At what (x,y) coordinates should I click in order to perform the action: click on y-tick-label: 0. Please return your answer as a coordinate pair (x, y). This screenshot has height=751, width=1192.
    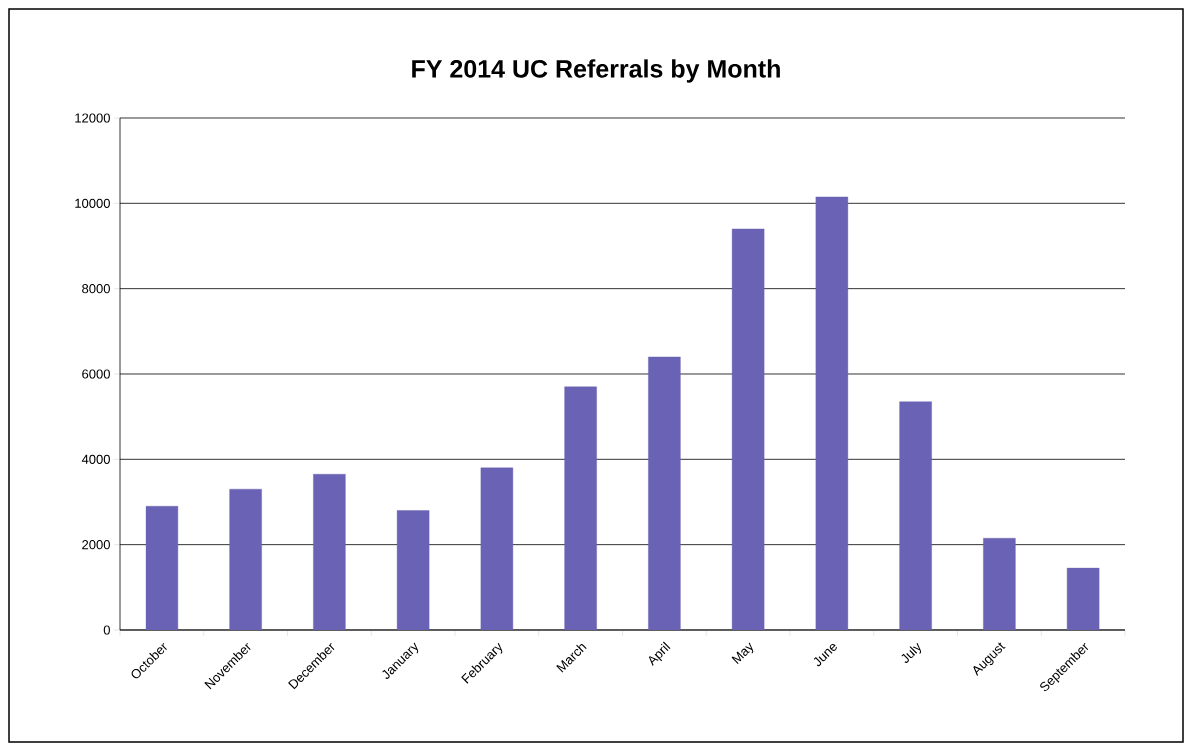
    Looking at the image, I should click on (106, 630).